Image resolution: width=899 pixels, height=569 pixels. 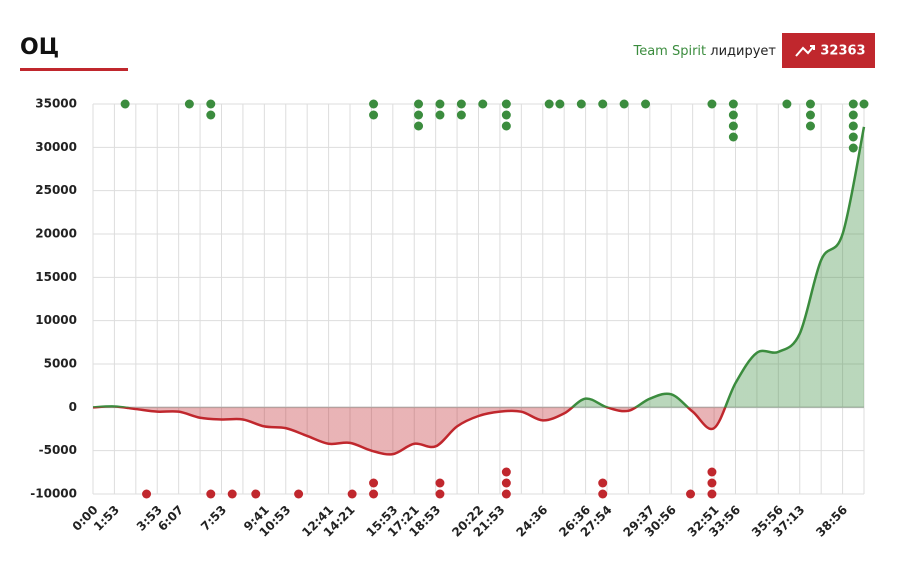 What do you see at coordinates (531, 521) in the screenshot?
I see `x-tick-label: 24:36` at bounding box center [531, 521].